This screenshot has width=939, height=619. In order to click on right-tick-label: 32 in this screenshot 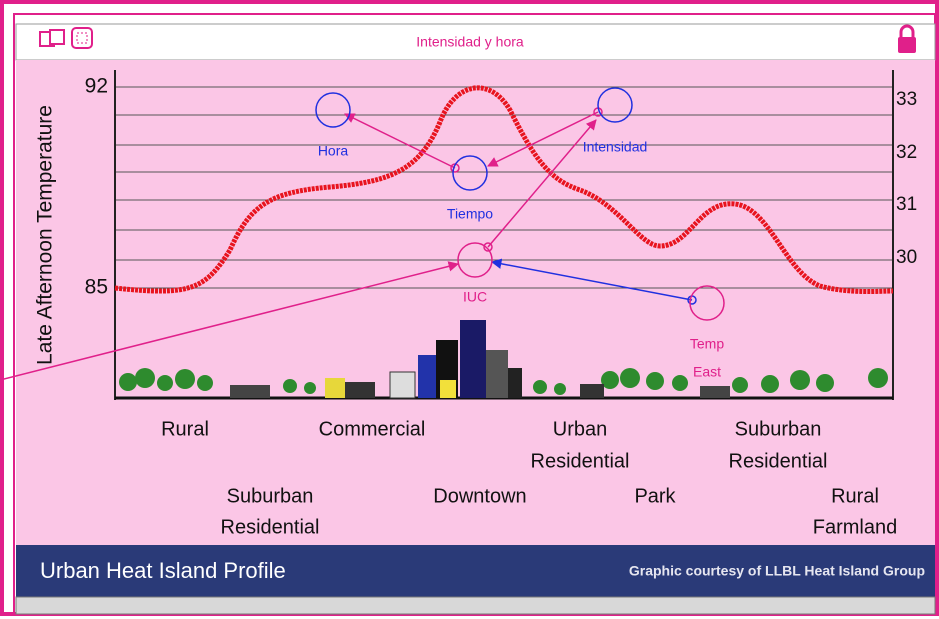, I will do `click(906, 152)`.